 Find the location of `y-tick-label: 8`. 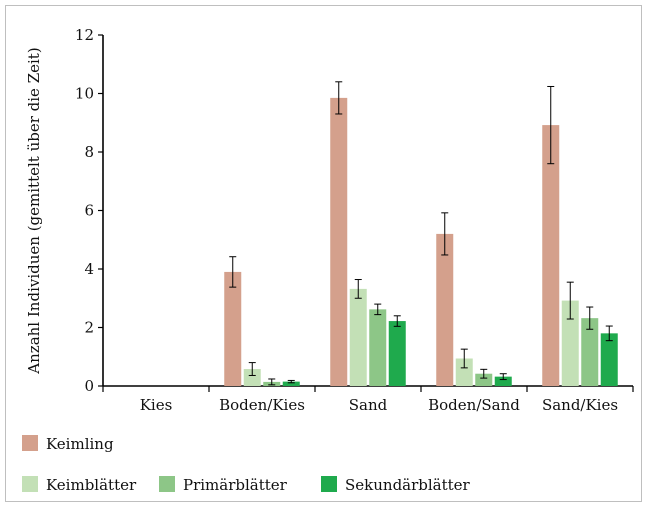

y-tick-label: 8 is located at coordinates (89, 152).